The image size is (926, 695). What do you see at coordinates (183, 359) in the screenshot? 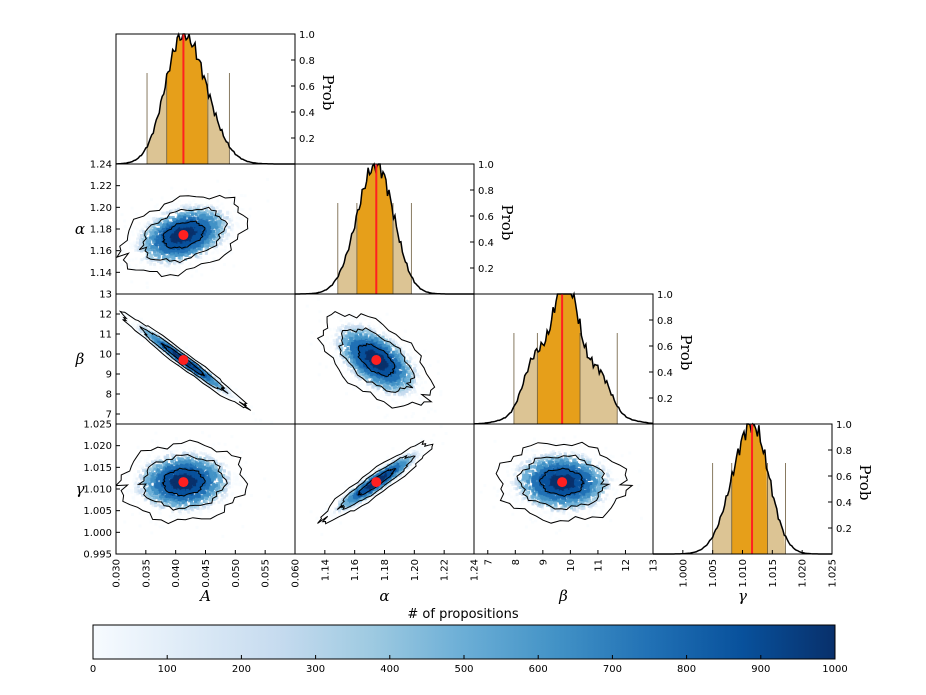
I see `contour-line` at bounding box center [183, 359].